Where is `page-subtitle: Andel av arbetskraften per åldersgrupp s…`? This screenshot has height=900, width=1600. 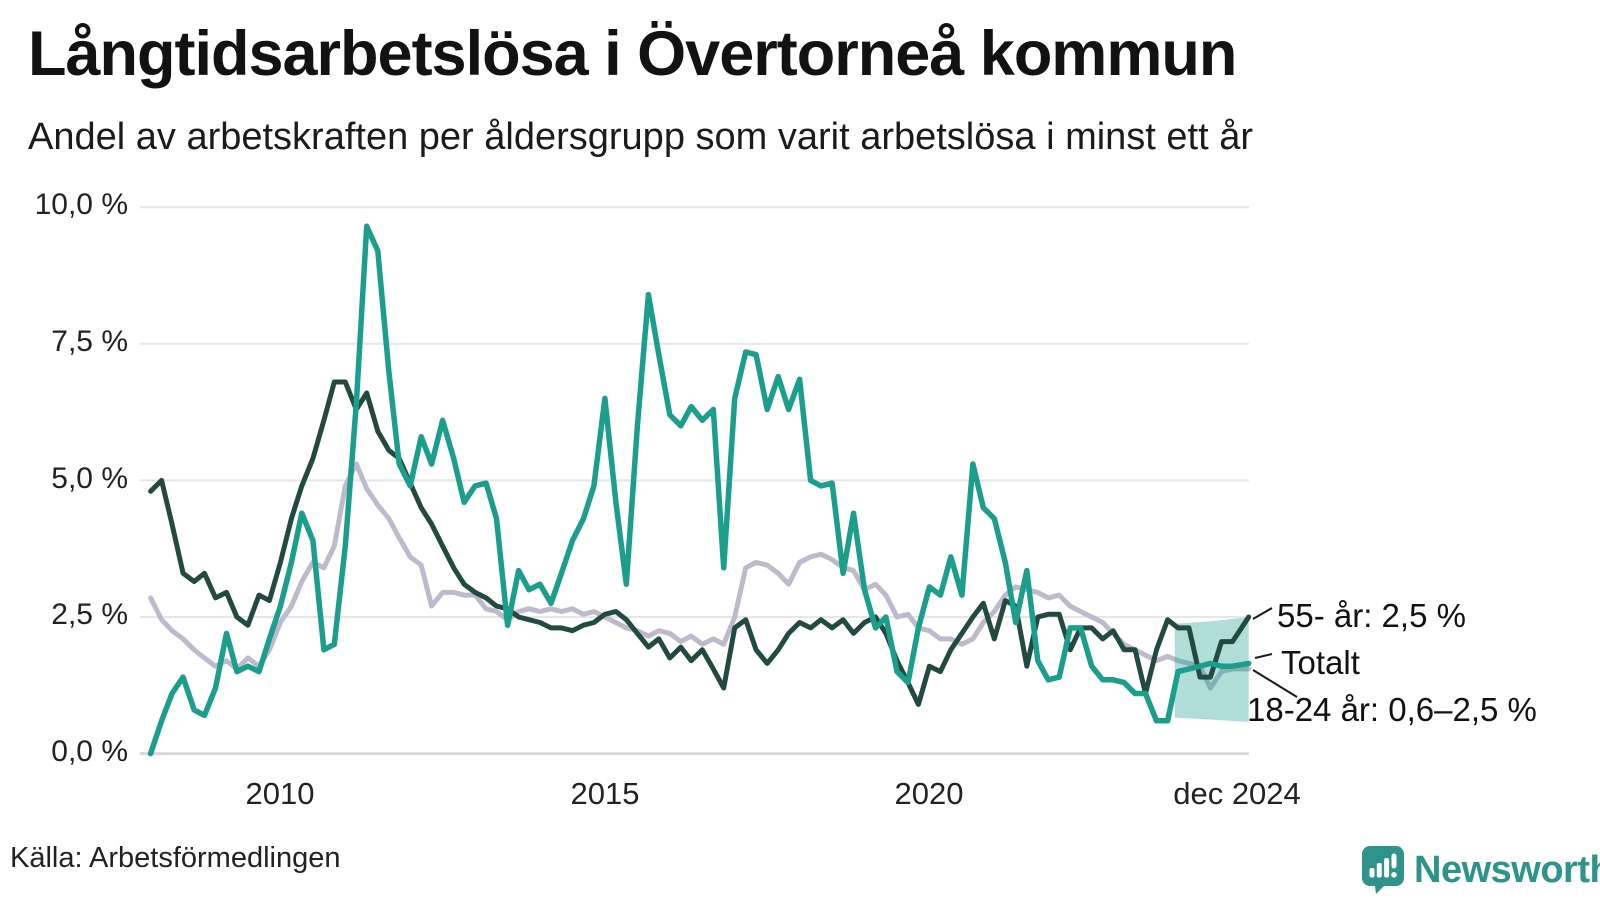
page-subtitle: Andel av arbetskraften per åldersgrupp s… is located at coordinates (641, 137).